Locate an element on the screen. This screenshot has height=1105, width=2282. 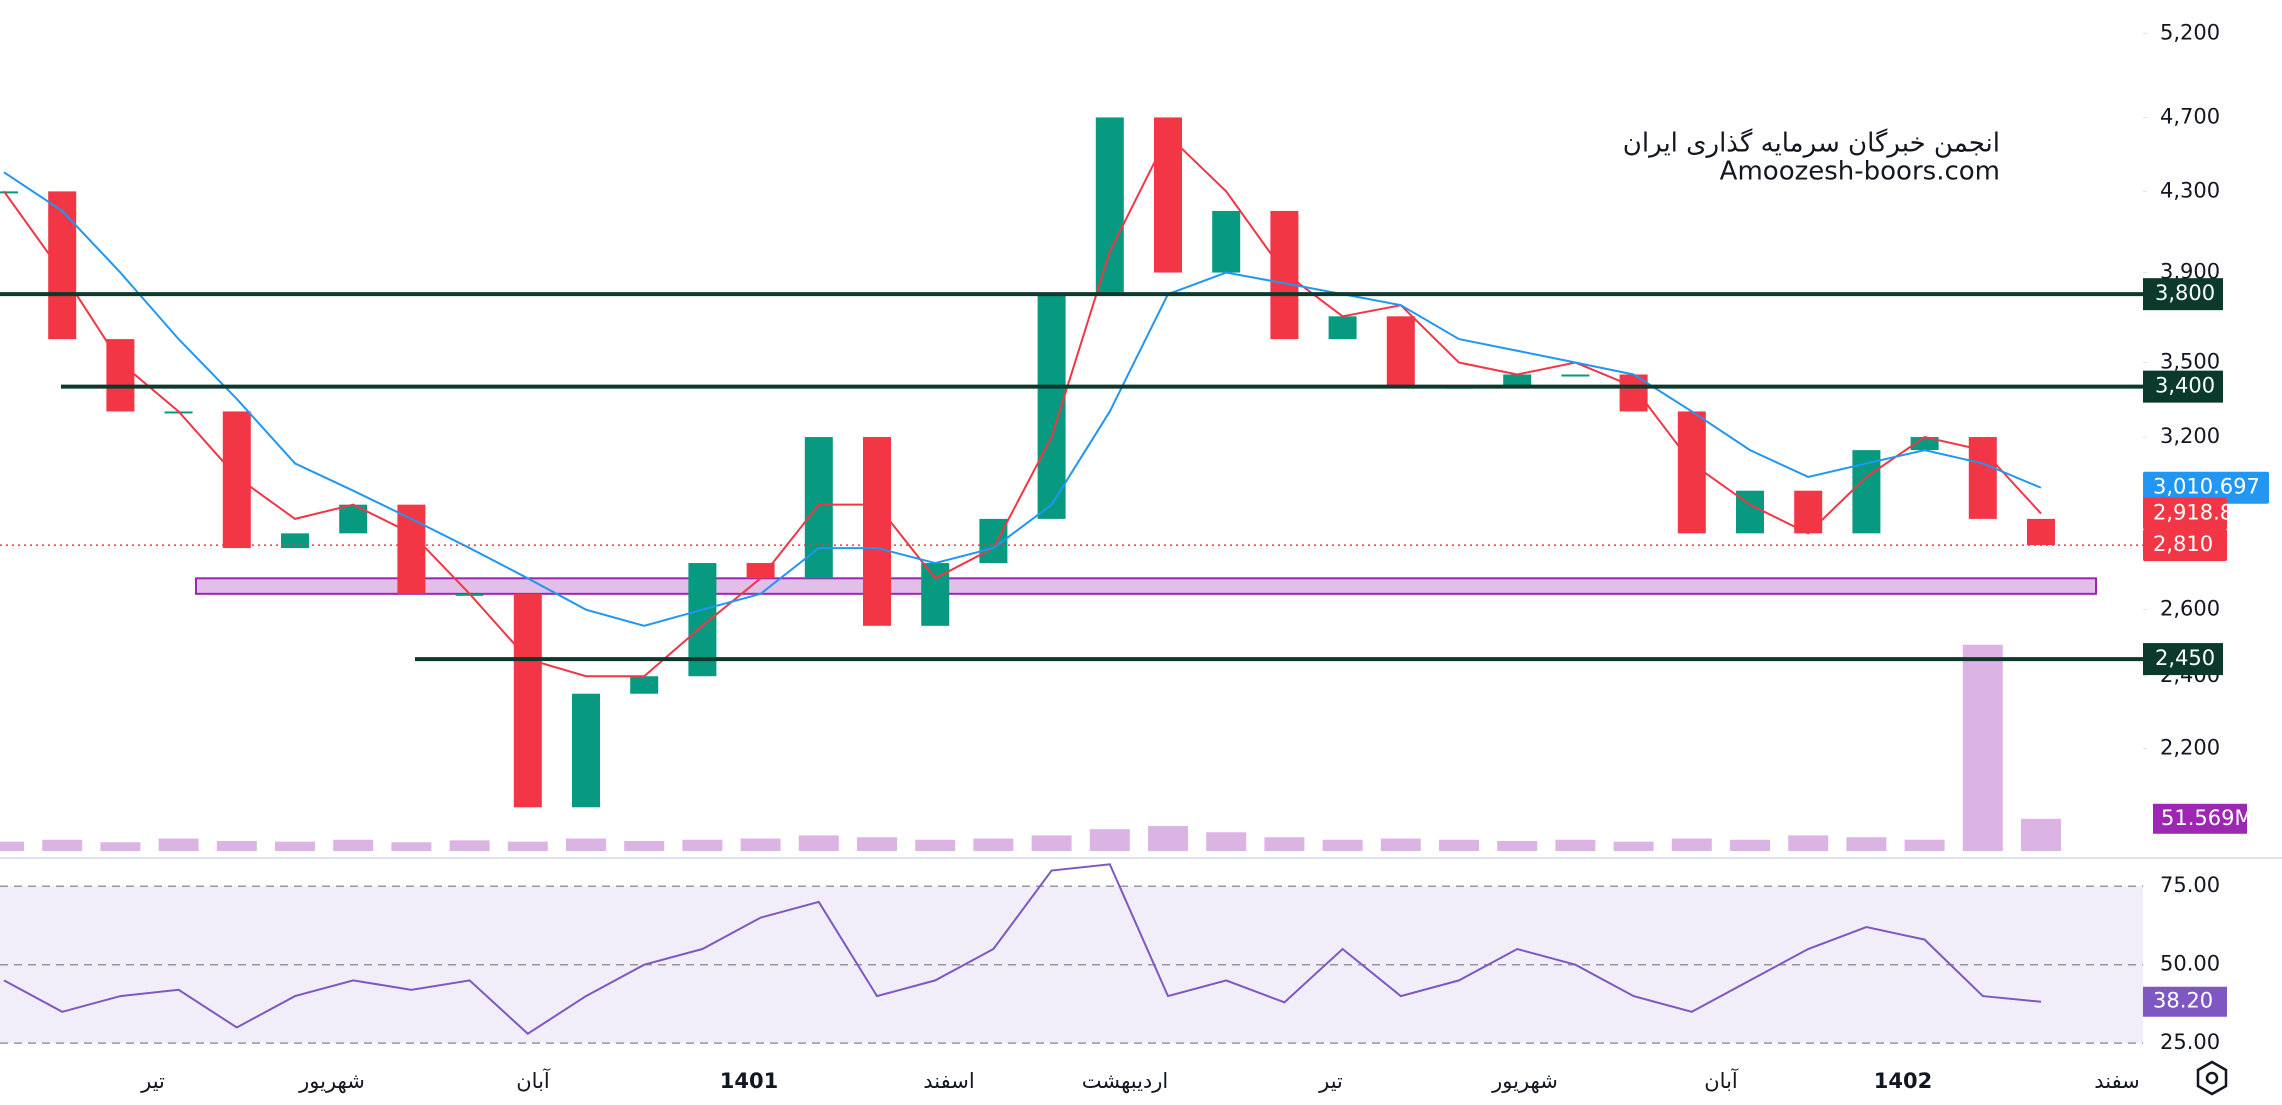
y-tick-label: 3,500 is located at coordinates (2190, 362).